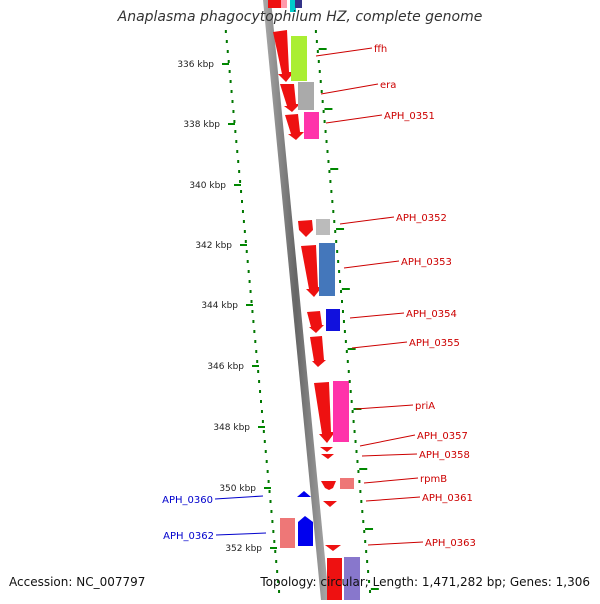 Image resolution: width=600 pixels, height=604 pixels. I want to click on gene-label: ffh, so click(380, 49).